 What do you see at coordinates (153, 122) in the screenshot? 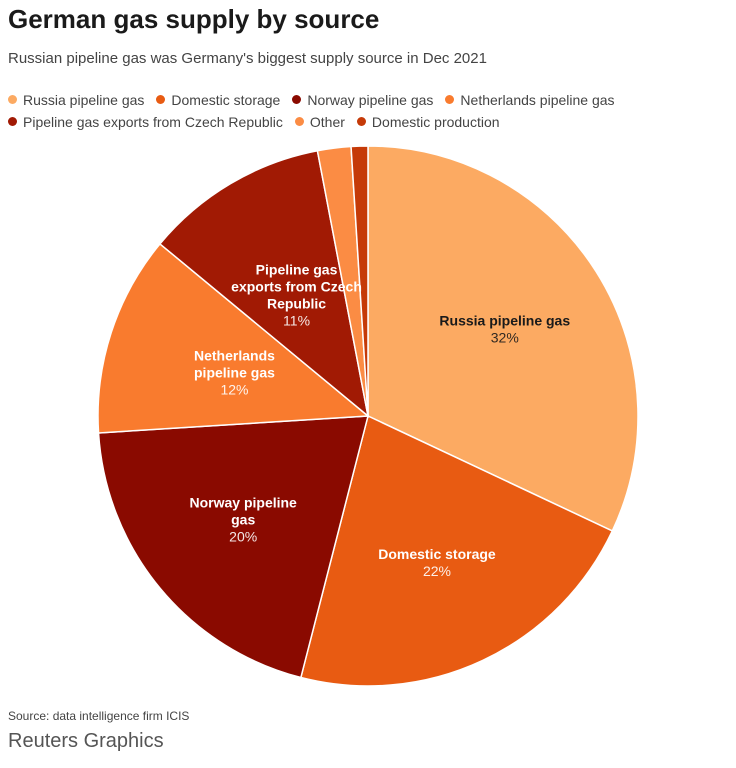
I see `legend-label: Pipeline gas exports from Czech Republic` at bounding box center [153, 122].